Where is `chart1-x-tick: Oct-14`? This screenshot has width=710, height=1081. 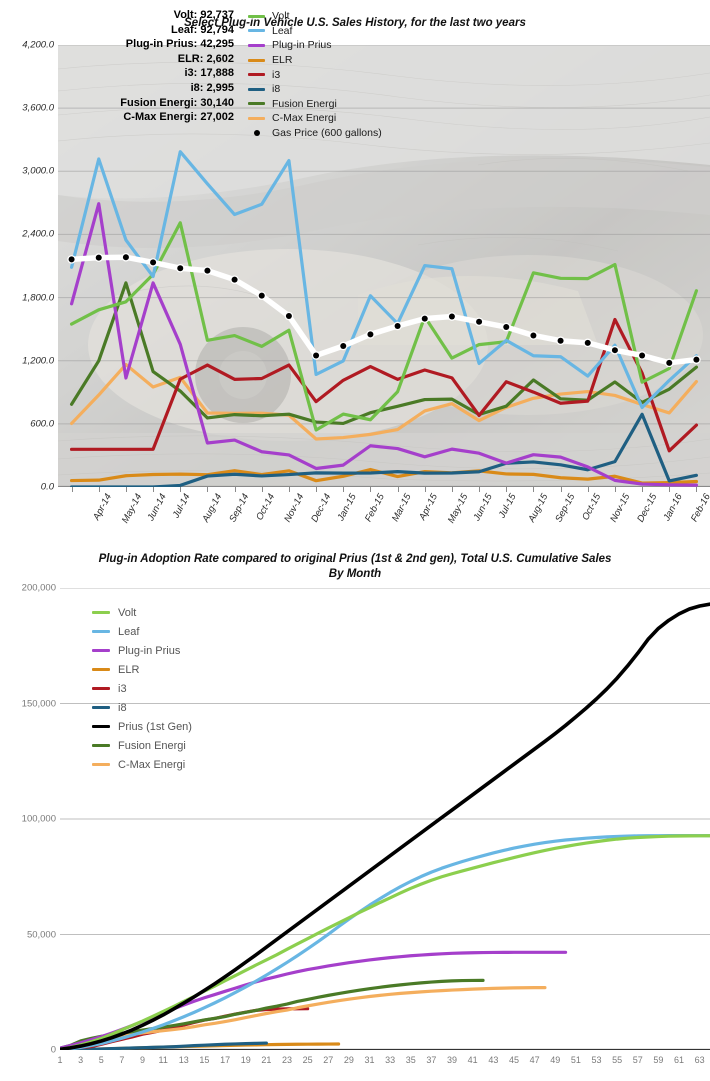
chart1-x-tick: Oct-14 is located at coordinates (265, 507).